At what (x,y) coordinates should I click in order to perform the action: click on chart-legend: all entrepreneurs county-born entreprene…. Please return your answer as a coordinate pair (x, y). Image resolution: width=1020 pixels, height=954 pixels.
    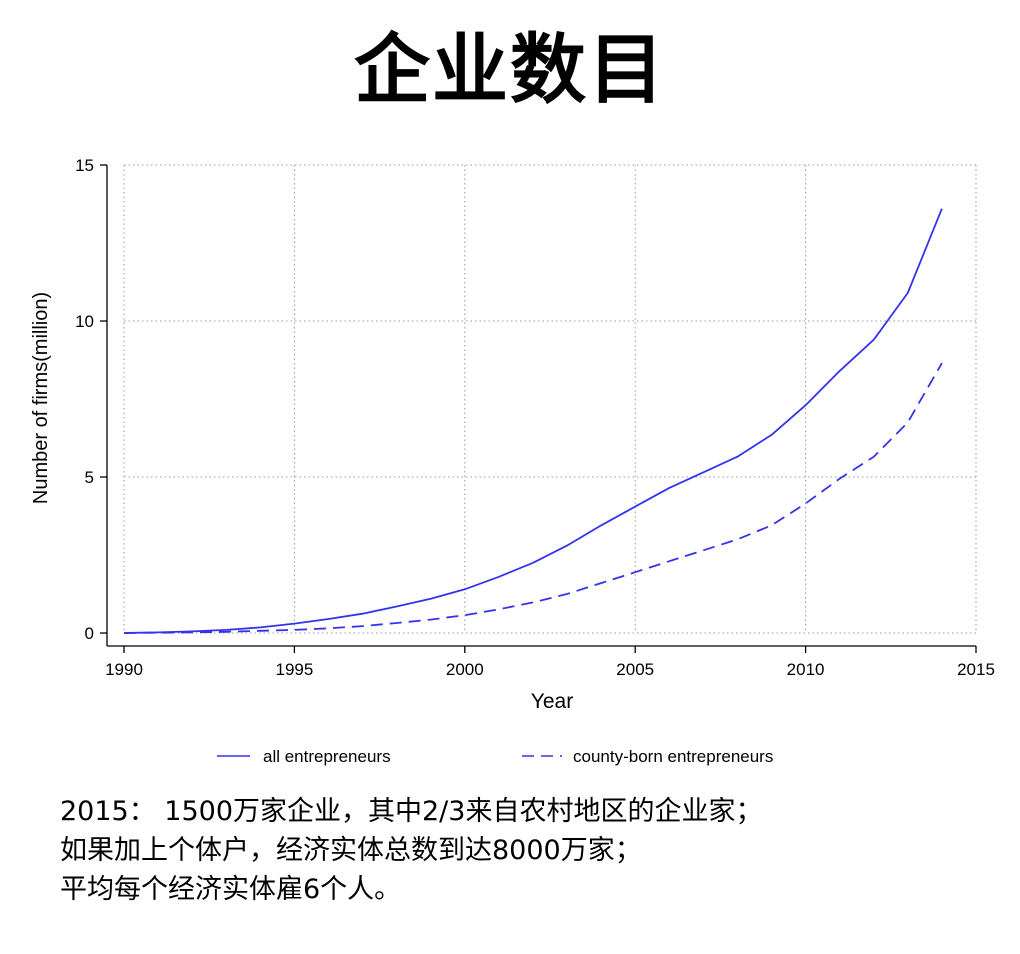
    Looking at the image, I should click on (495, 756).